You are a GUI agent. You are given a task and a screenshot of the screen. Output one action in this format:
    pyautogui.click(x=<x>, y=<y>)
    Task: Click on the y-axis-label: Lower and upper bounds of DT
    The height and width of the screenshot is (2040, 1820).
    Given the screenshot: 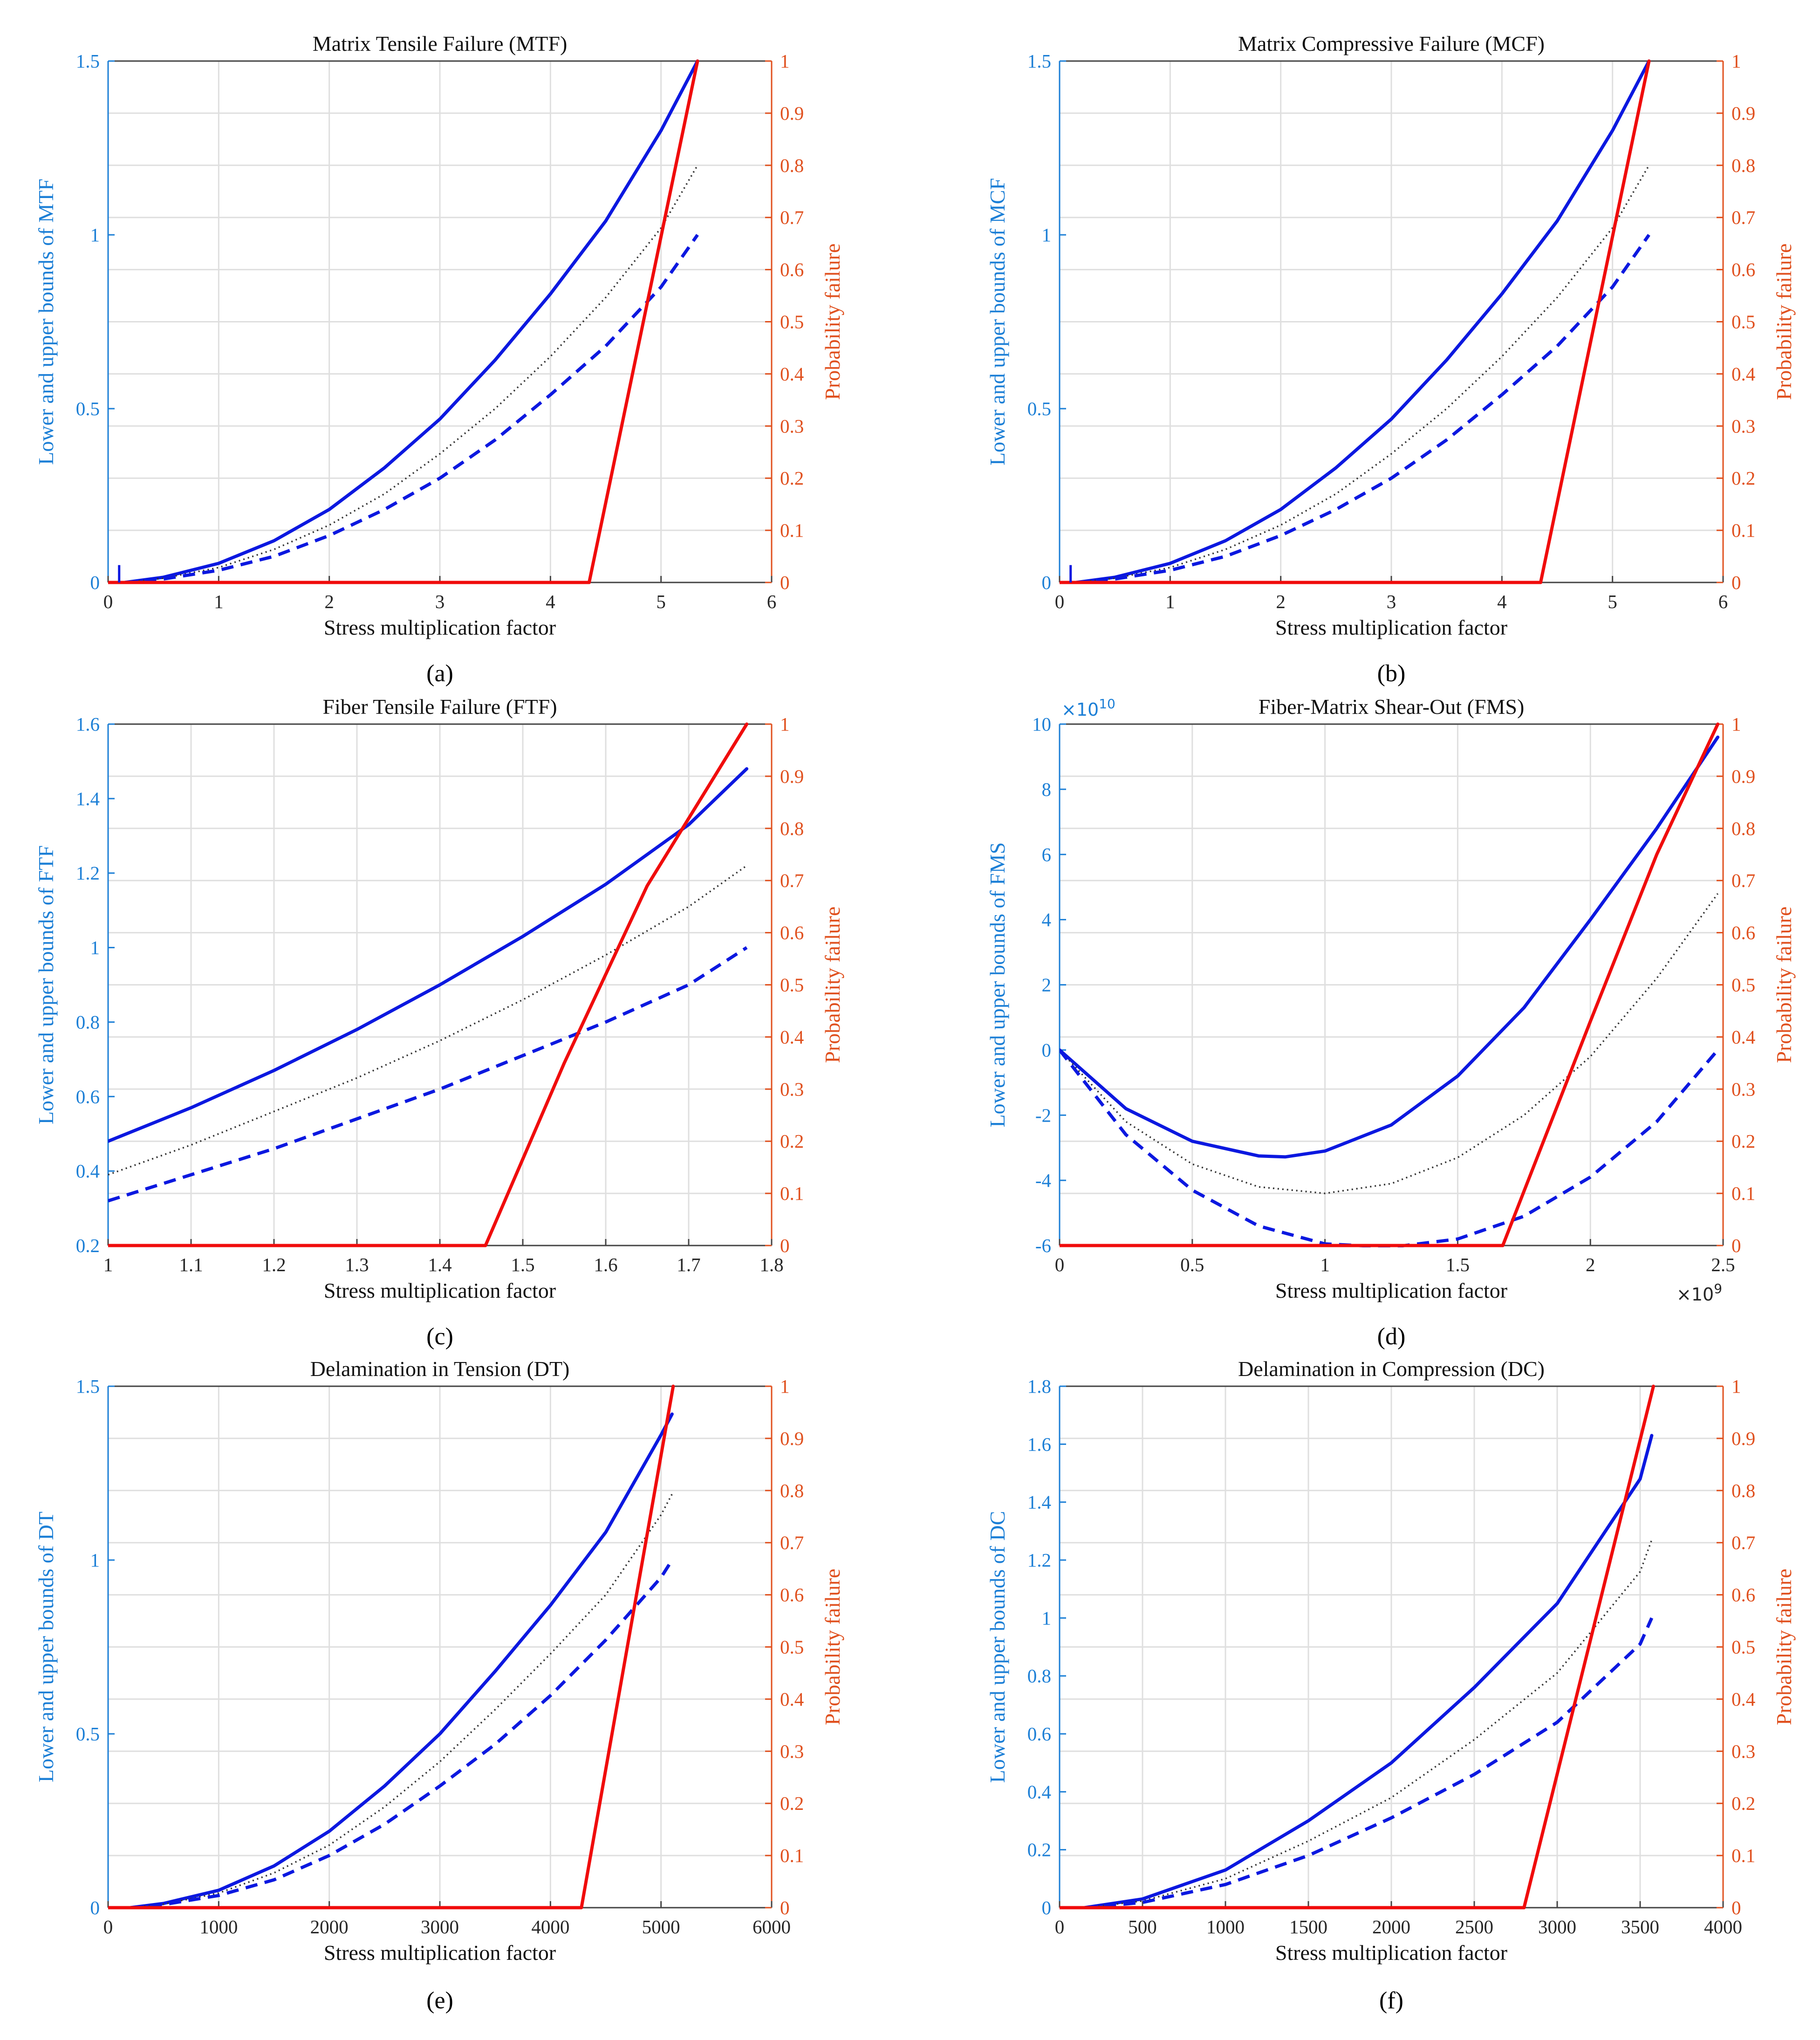 What is the action you would take?
    pyautogui.click(x=46, y=1647)
    